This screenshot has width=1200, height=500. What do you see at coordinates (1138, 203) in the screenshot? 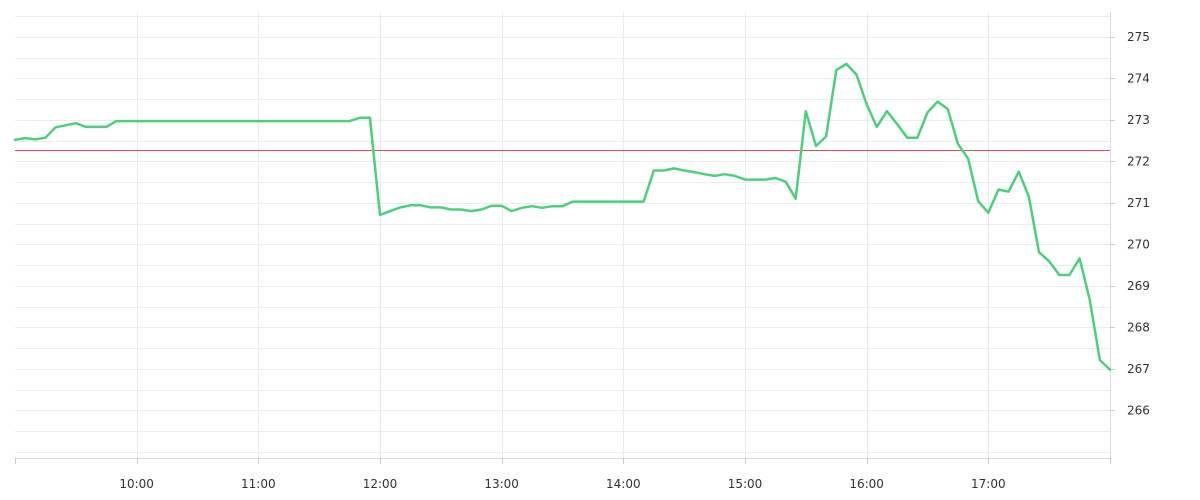
I see `y-tick-label: 271` at bounding box center [1138, 203].